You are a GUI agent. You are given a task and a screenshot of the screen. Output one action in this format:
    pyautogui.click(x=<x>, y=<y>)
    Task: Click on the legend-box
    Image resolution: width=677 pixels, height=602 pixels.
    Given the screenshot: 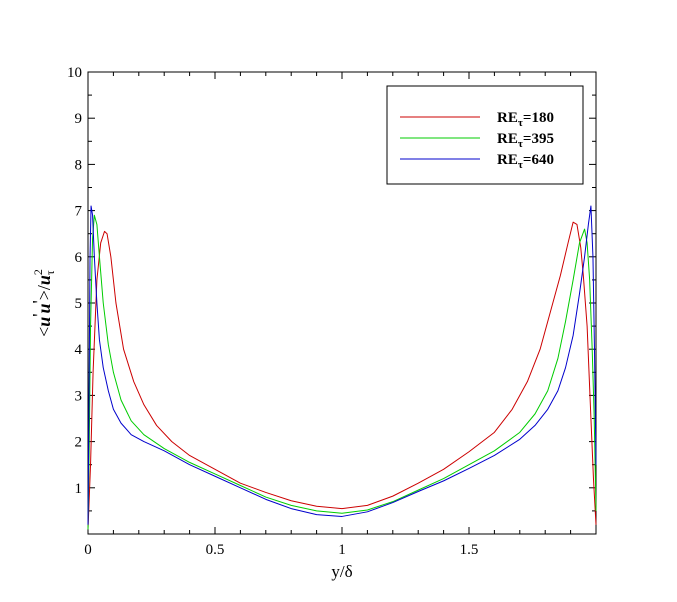 What is the action you would take?
    pyautogui.click(x=485, y=135)
    